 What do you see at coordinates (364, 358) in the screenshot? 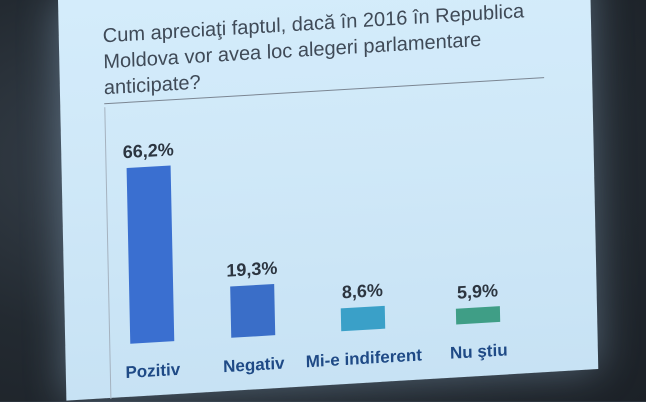
I see `category-label: Mi-e indiferent` at bounding box center [364, 358].